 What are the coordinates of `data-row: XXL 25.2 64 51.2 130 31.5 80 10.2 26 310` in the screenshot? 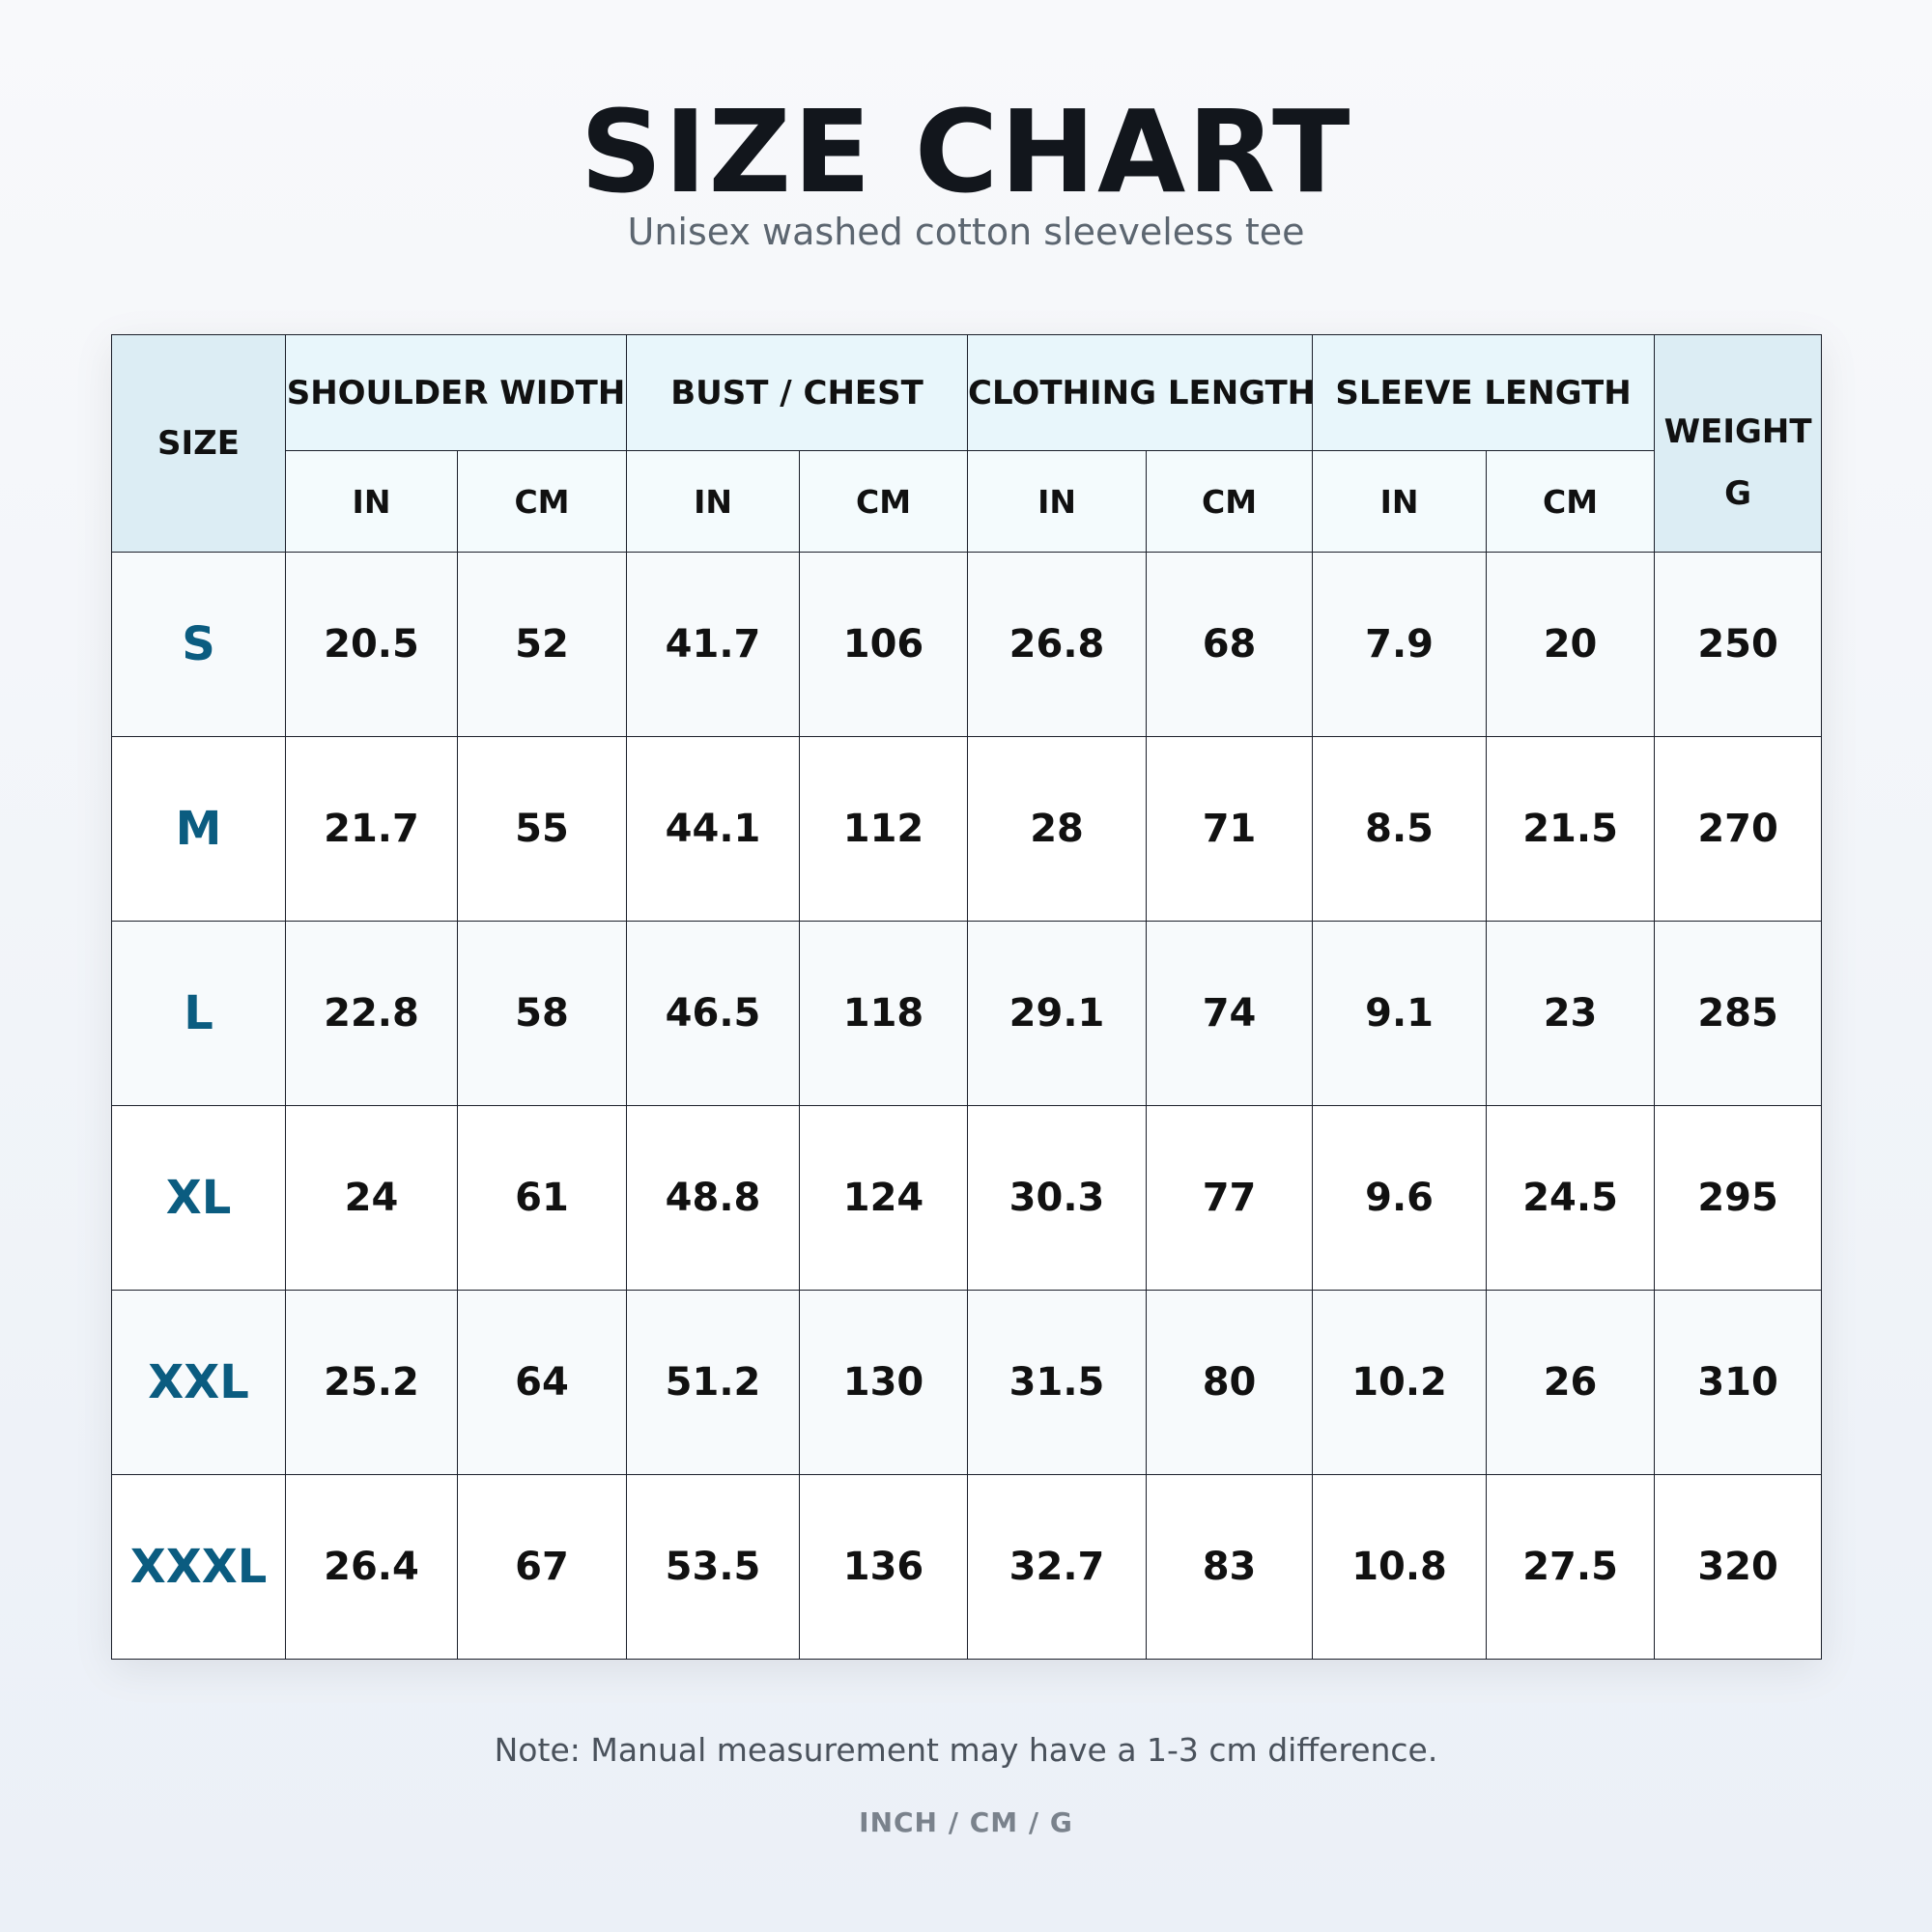 It's located at (967, 1382).